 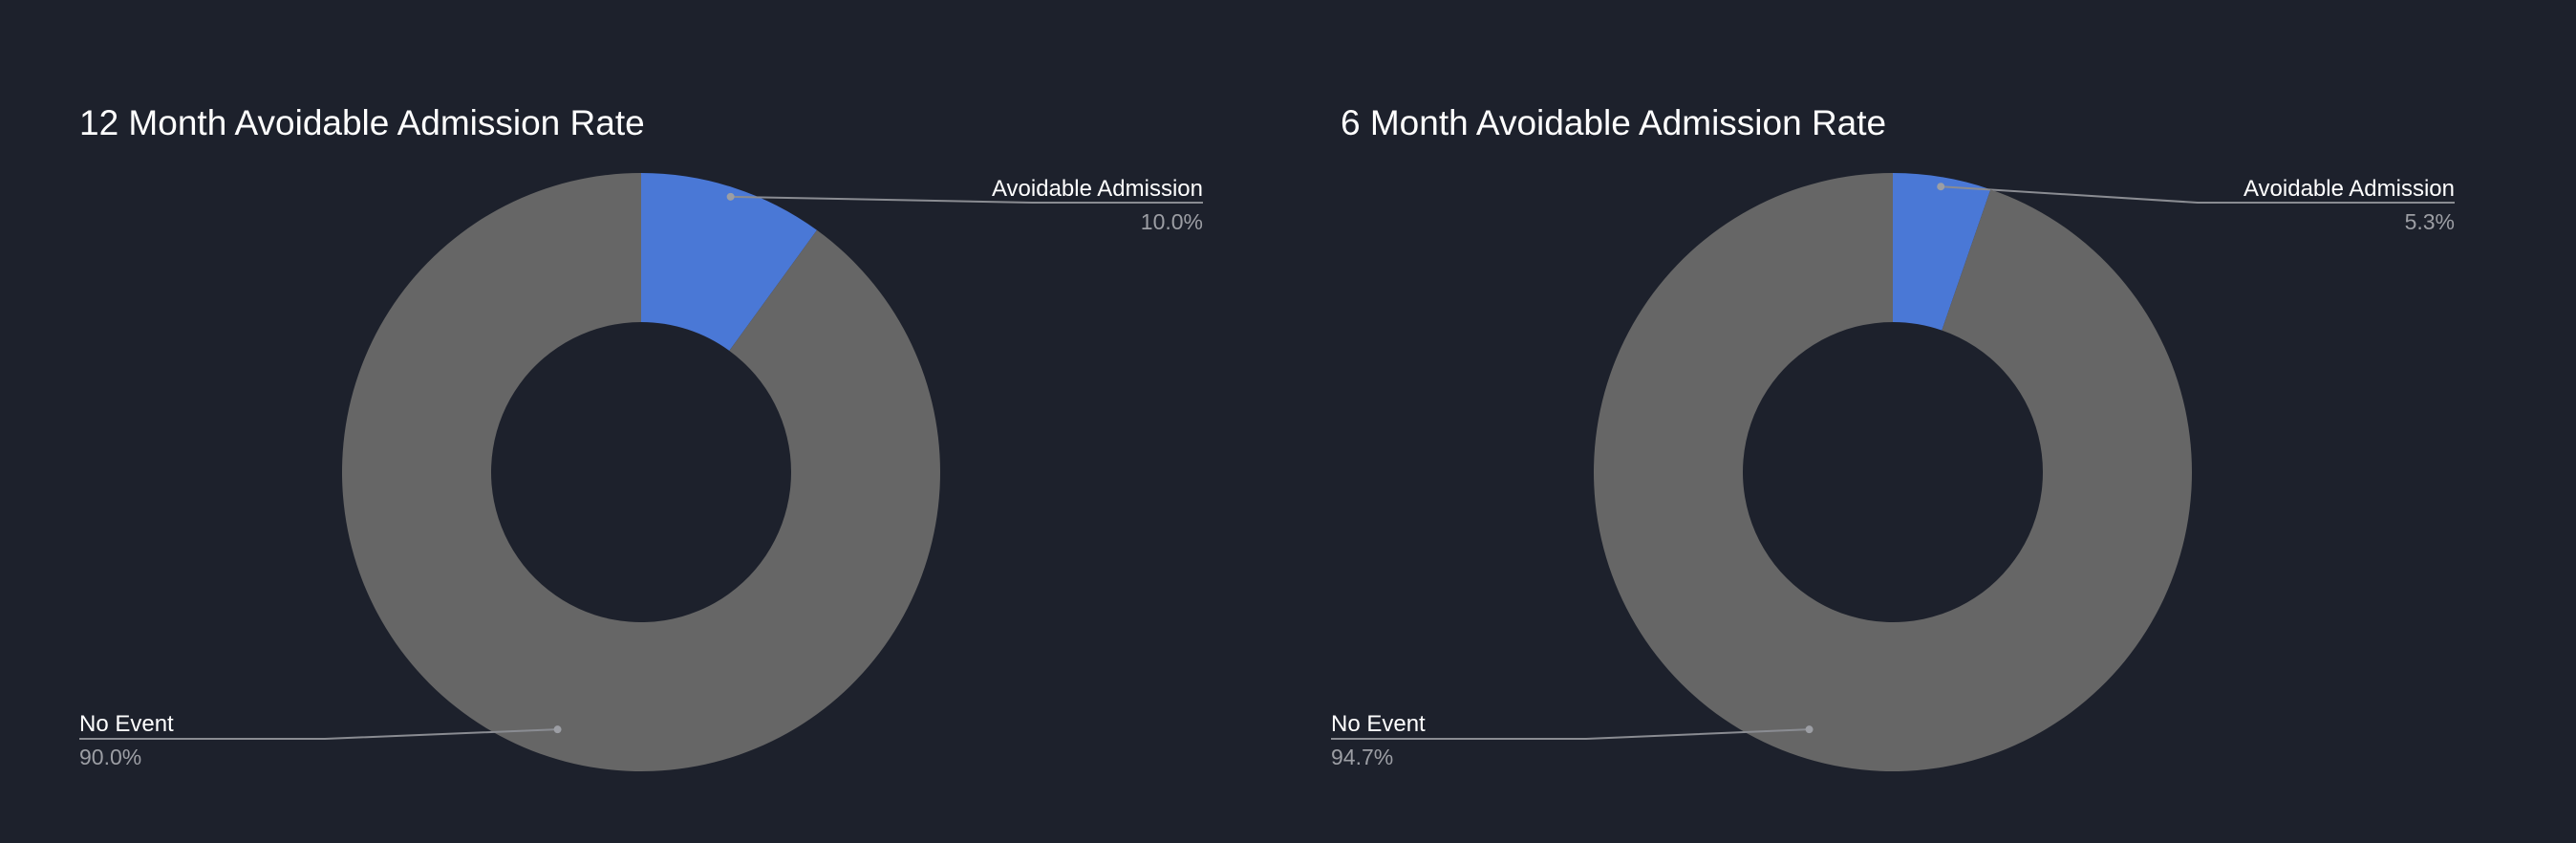 I want to click on chart-title-12-month: 12 Month Avoidable Admission Rate, so click(x=362, y=122).